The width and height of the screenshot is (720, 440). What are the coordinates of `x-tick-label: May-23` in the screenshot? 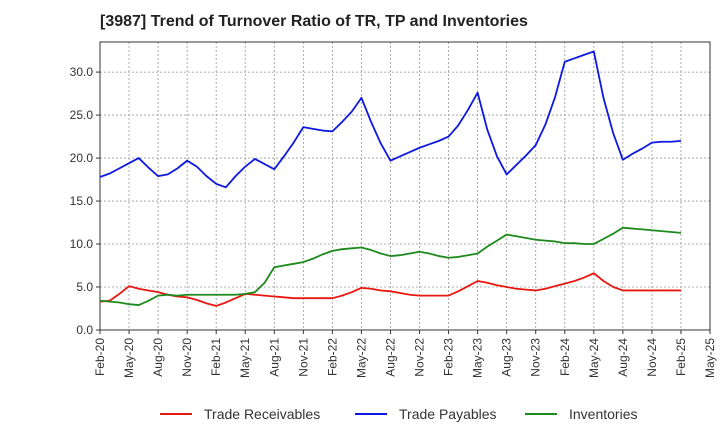 It's located at (478, 358).